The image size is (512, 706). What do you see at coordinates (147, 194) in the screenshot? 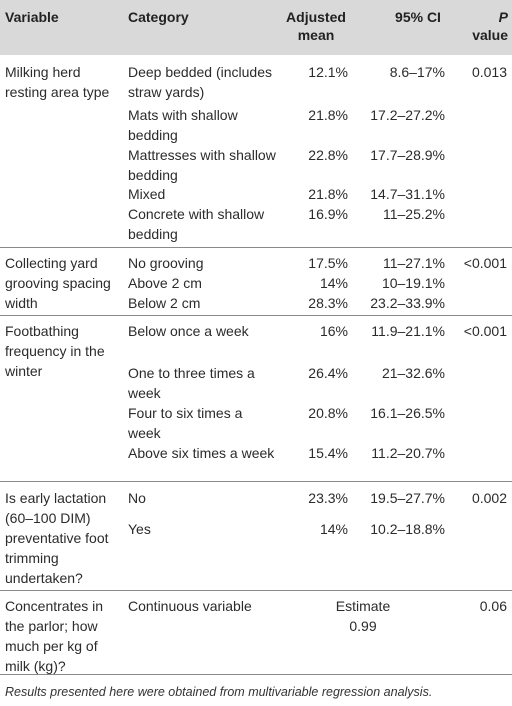
I see `category-label: Mixed` at bounding box center [147, 194].